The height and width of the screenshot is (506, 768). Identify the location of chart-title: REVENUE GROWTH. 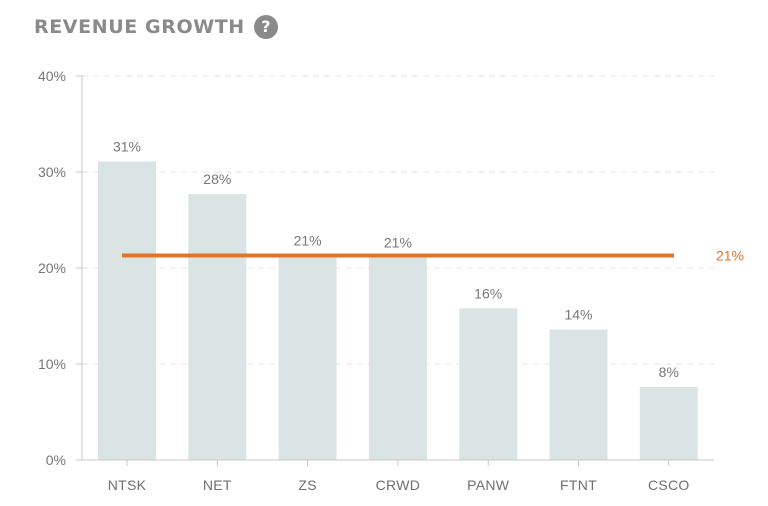
(139, 27).